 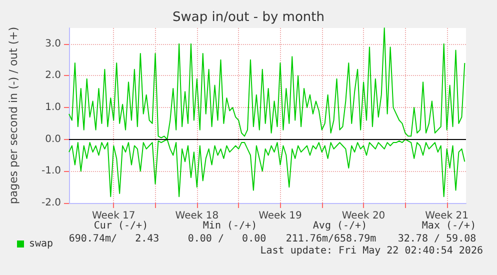 I want to click on x-tick-label: Week 19, so click(x=280, y=216).